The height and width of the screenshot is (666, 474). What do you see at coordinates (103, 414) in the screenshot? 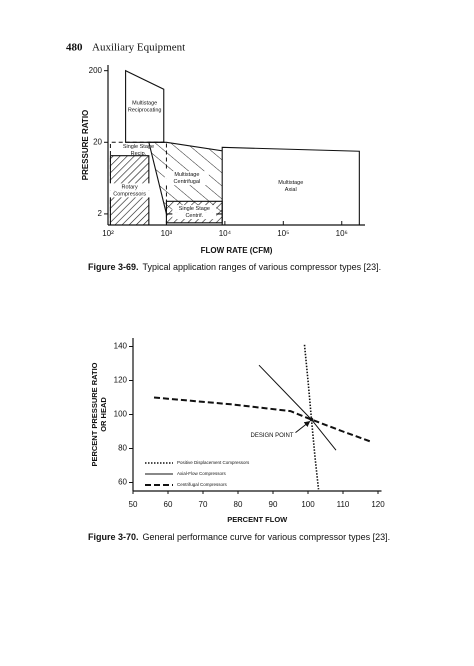
I see `y-axis-title: OR HEAD` at bounding box center [103, 414].